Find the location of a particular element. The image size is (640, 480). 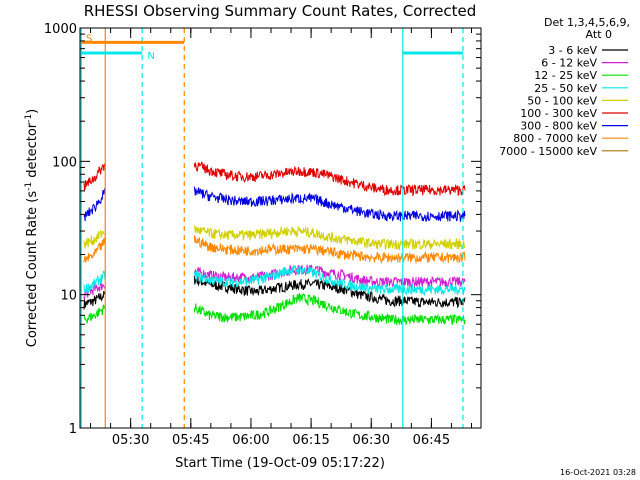

legend-label: 100 - 300 keV is located at coordinates (558, 113).